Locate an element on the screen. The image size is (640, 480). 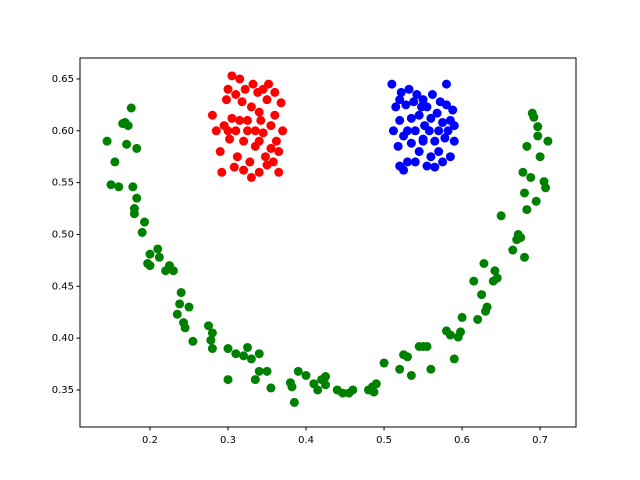
y-tick-label: 0.35 is located at coordinates (63, 390).